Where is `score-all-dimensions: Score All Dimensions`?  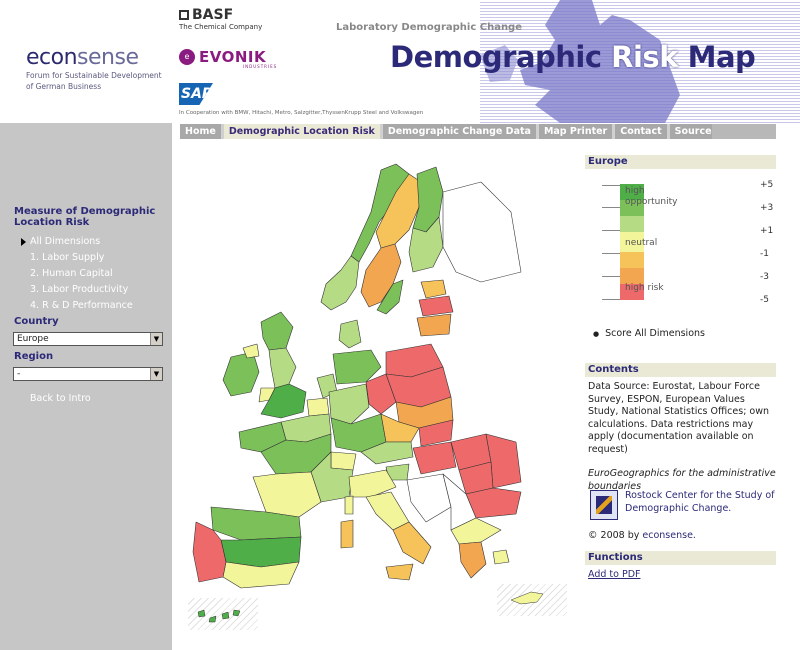 score-all-dimensions: Score All Dimensions is located at coordinates (649, 333).